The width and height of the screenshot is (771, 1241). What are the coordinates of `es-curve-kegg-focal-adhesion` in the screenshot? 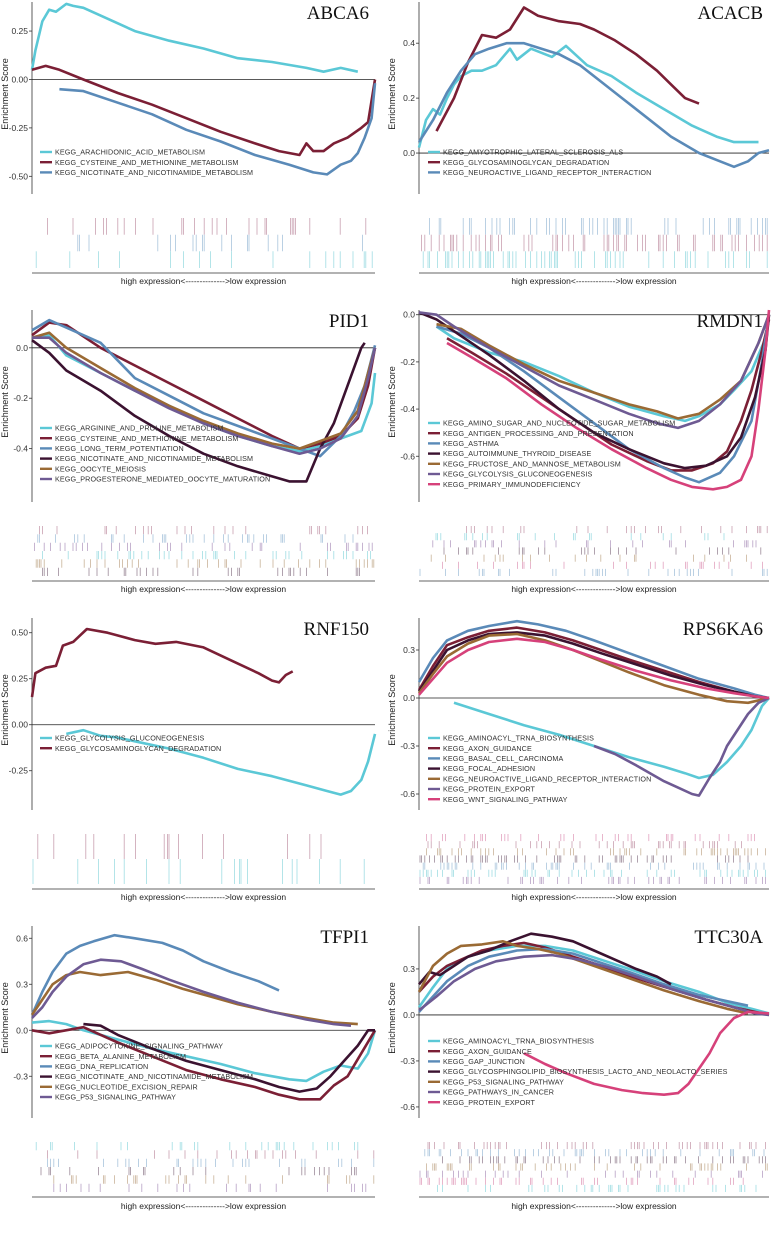 It's located at (593, 665).